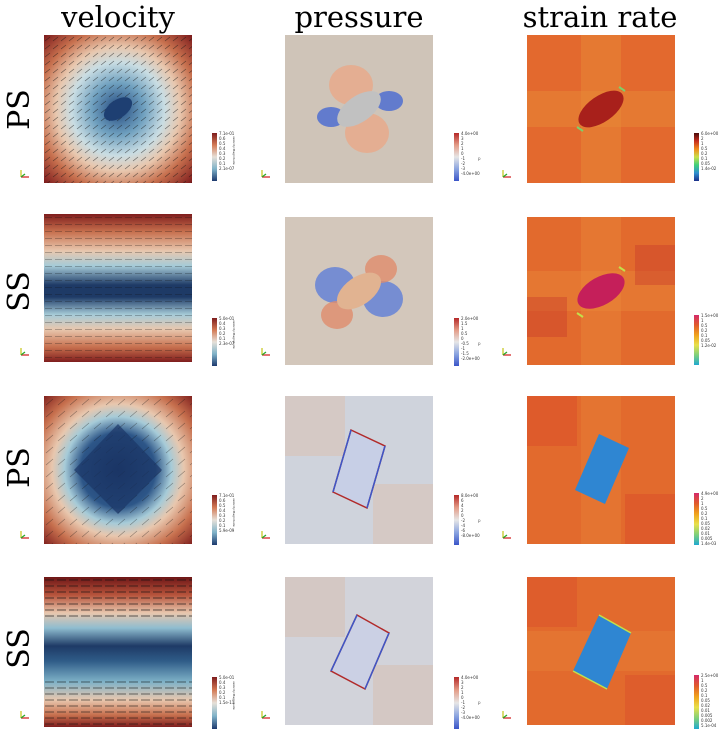 This screenshot has width=720, height=737. What do you see at coordinates (234, 334) in the screenshot?
I see `velocity-colorbar-title-row2: velocity Magnitude` at bounding box center [234, 334].